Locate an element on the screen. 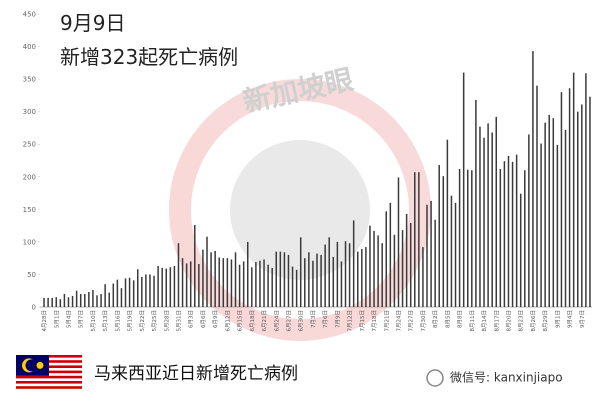 The width and height of the screenshot is (601, 409). x-tick-label: 9月1日 is located at coordinates (557, 319).